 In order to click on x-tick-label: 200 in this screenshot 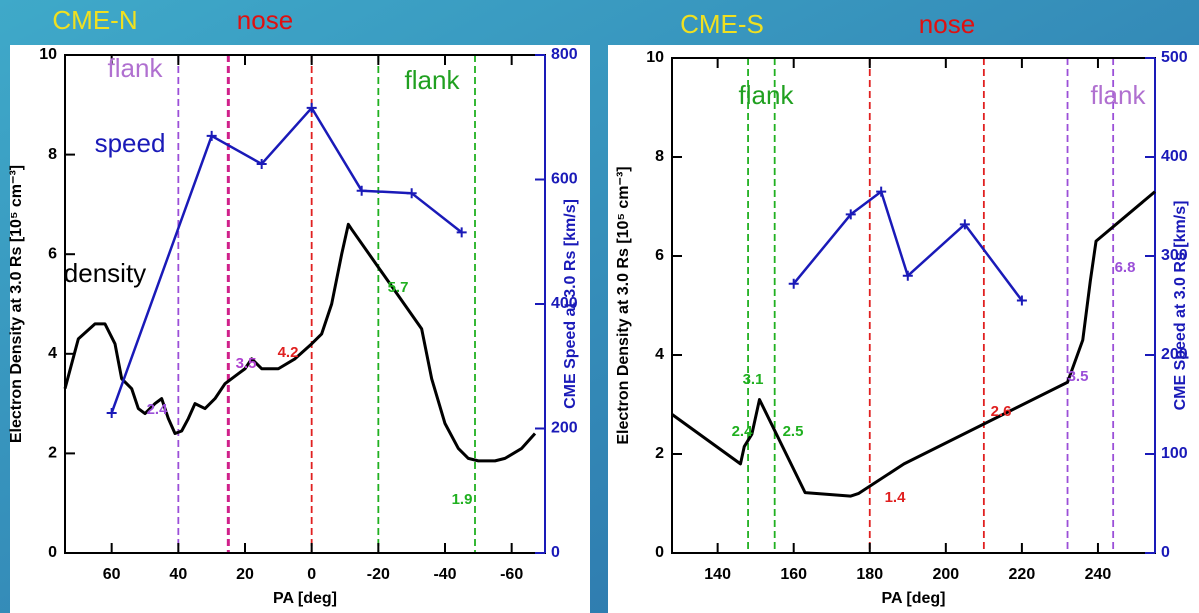, I will do `click(945, 574)`.